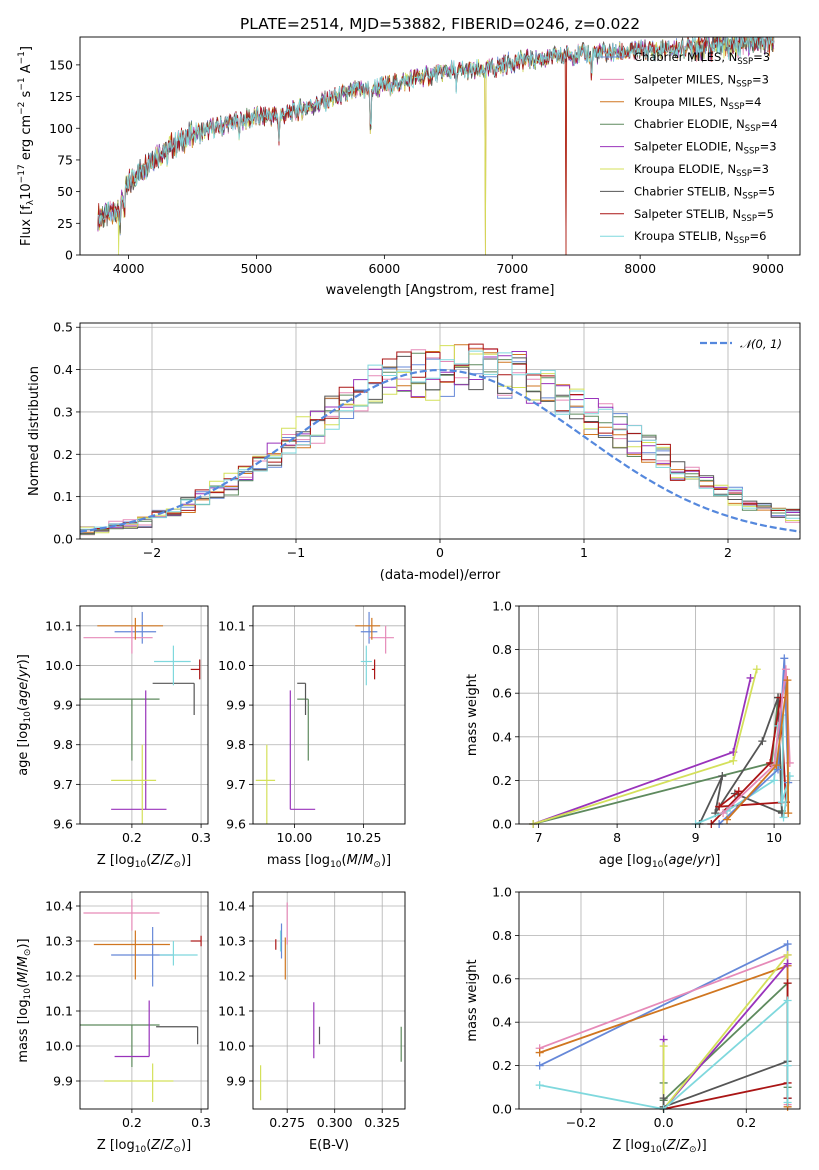  I want to click on y-axis-label: mass [log10(M/M⊙)], so click(24, 1000).